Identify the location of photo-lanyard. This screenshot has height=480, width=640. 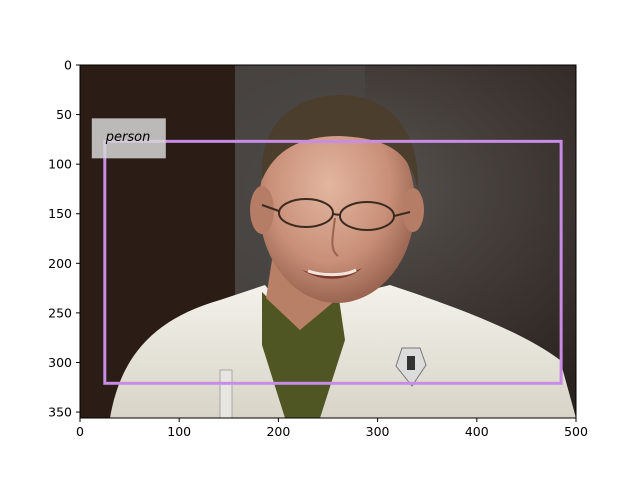
(226, 393).